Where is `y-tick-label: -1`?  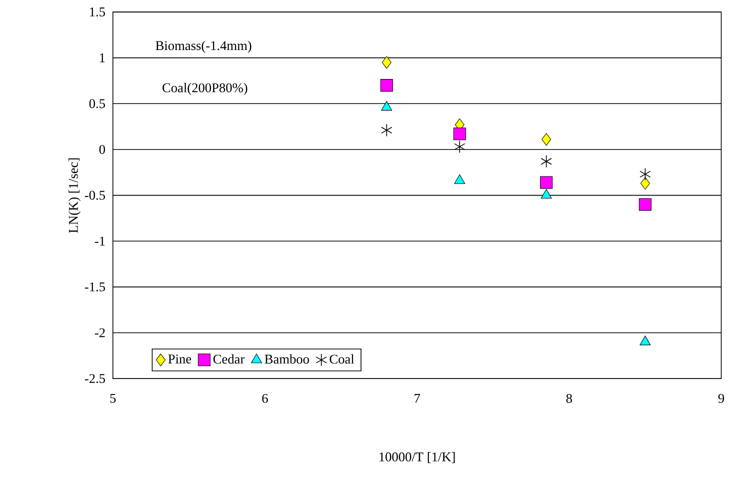
y-tick-label: -1 is located at coordinates (99, 241).